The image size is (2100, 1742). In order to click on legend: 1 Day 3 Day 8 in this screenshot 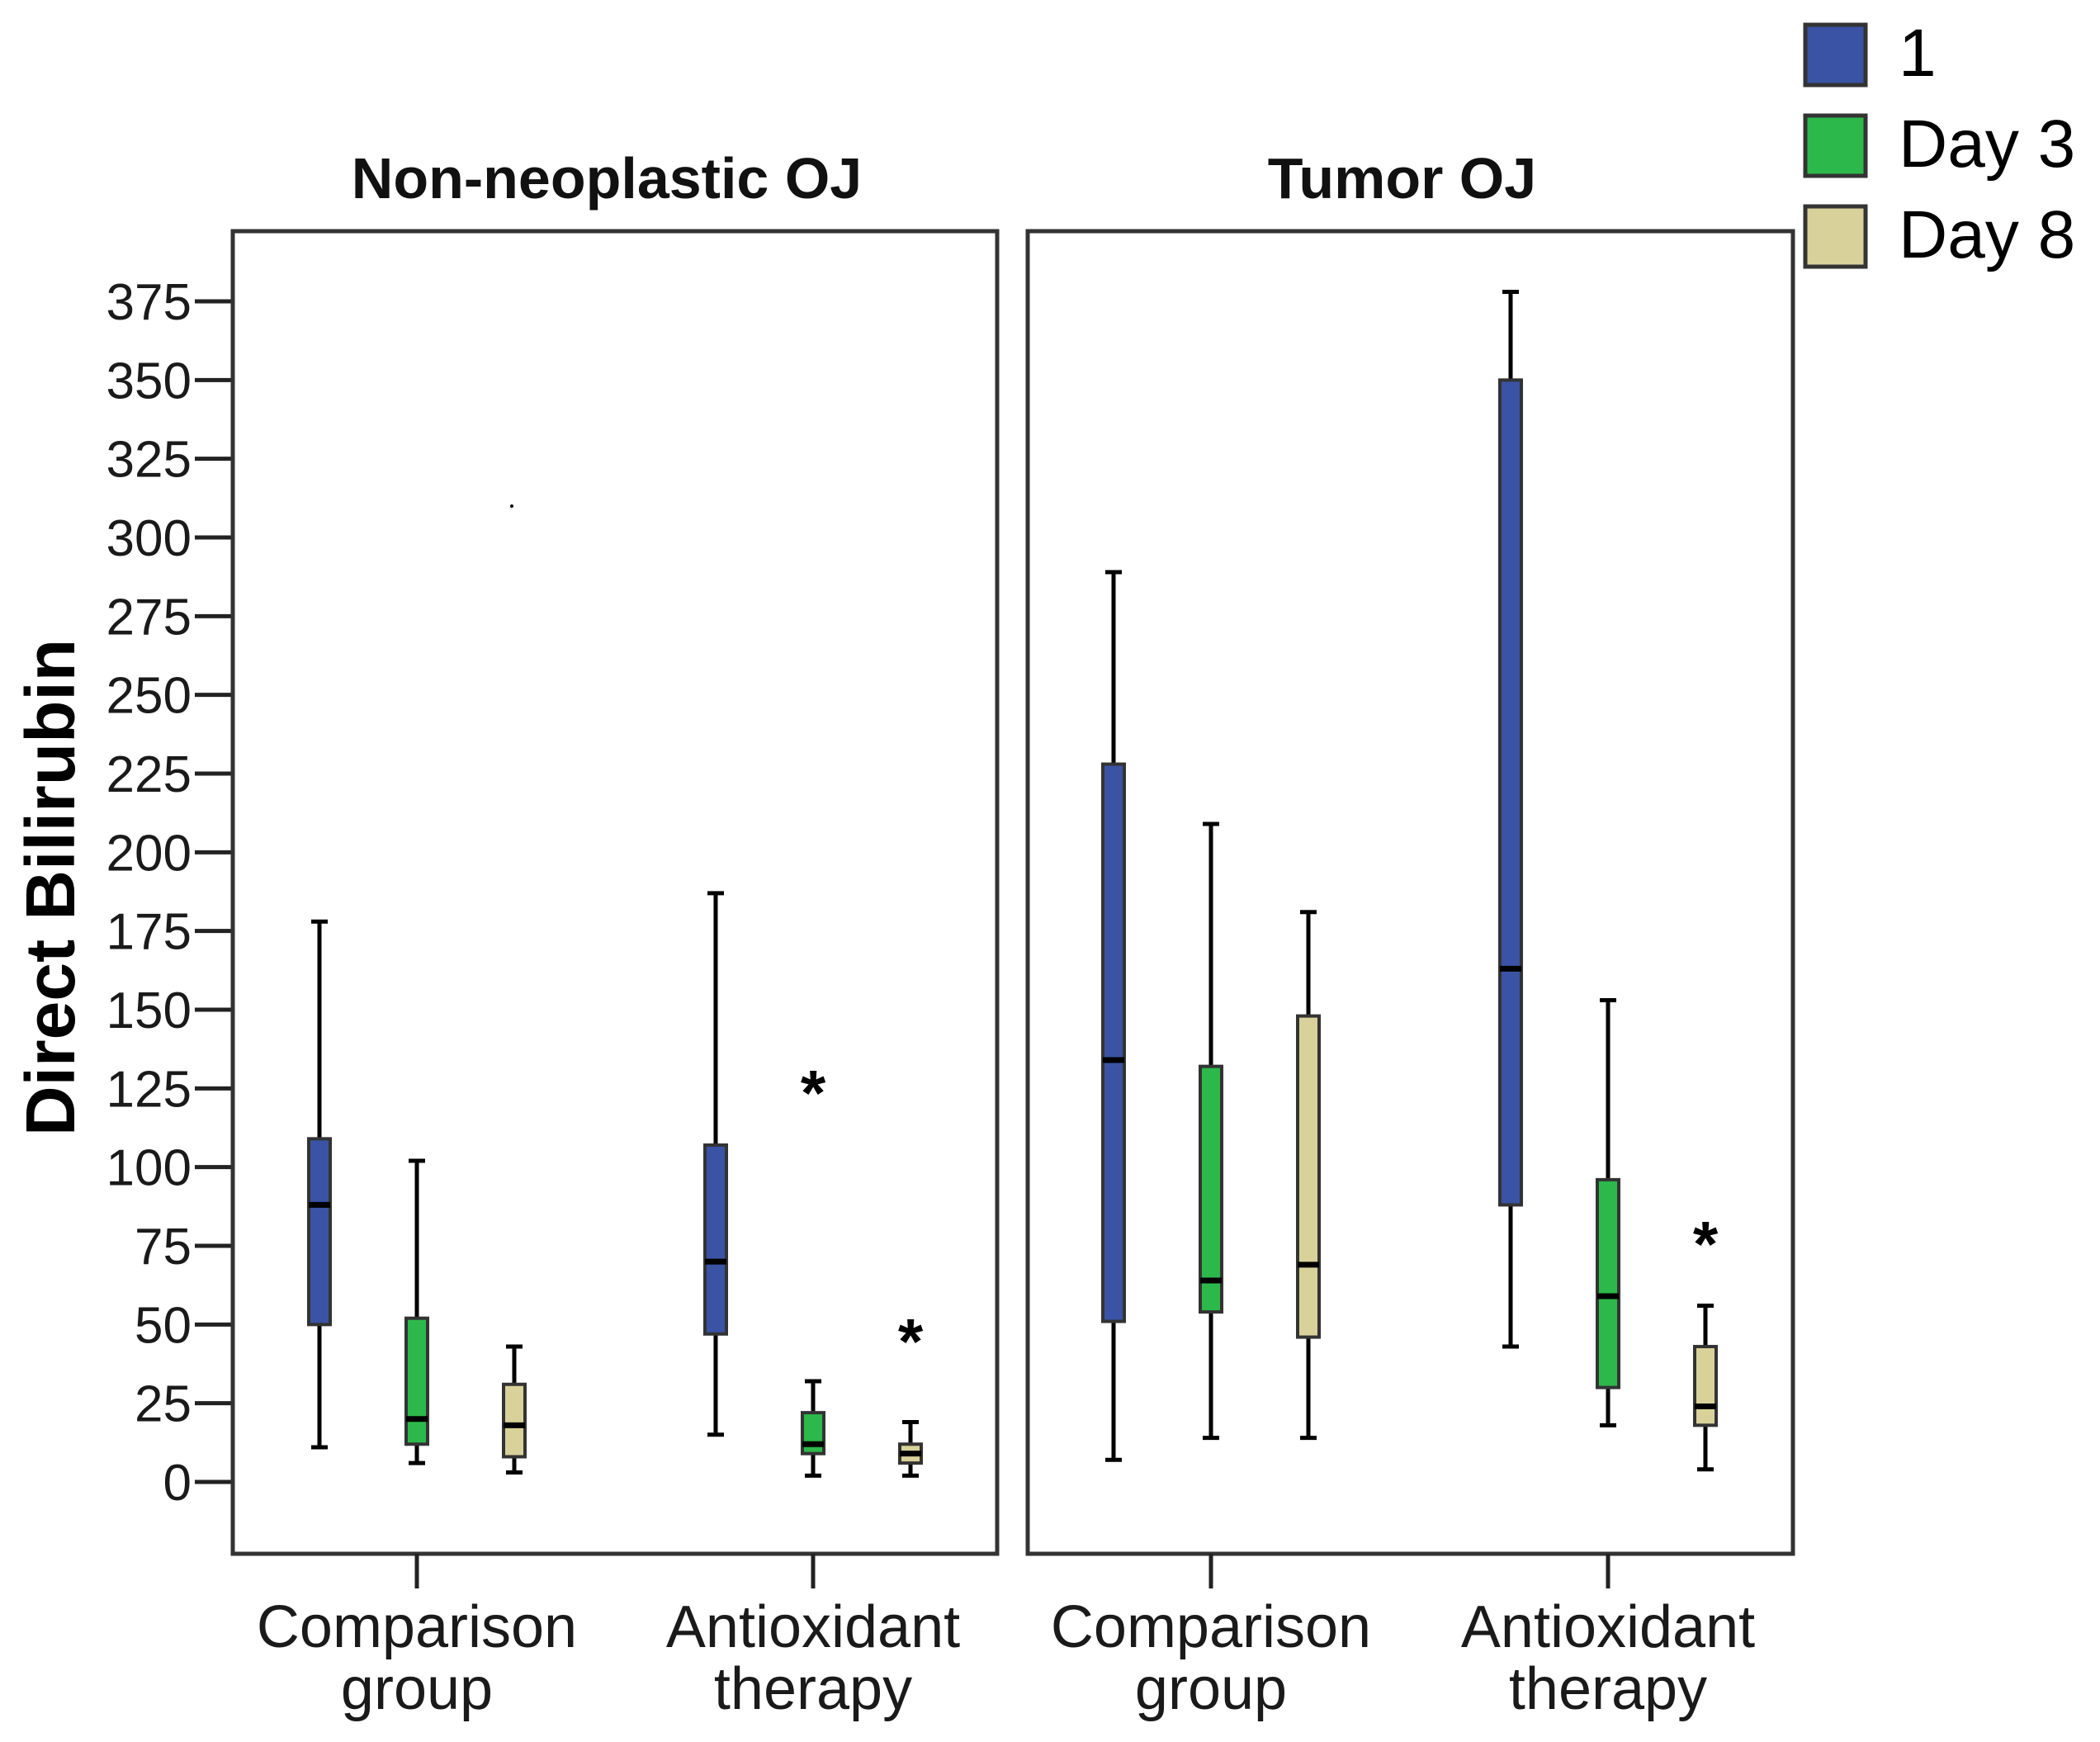, I will do `click(1939, 144)`.